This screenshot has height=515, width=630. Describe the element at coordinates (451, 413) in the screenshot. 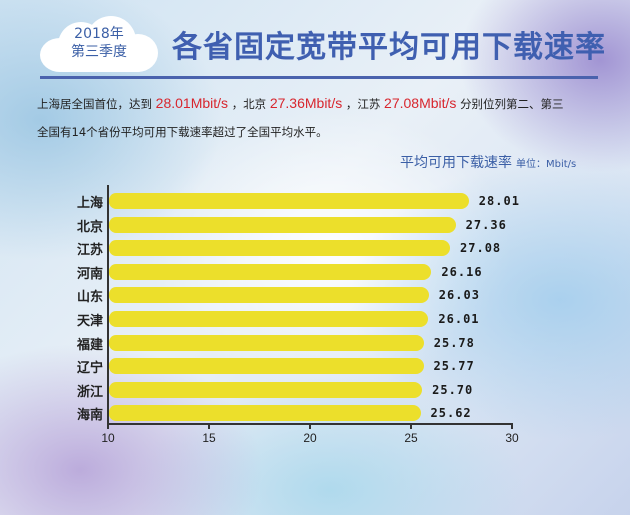

I see `value-label: 25.62` at that location.